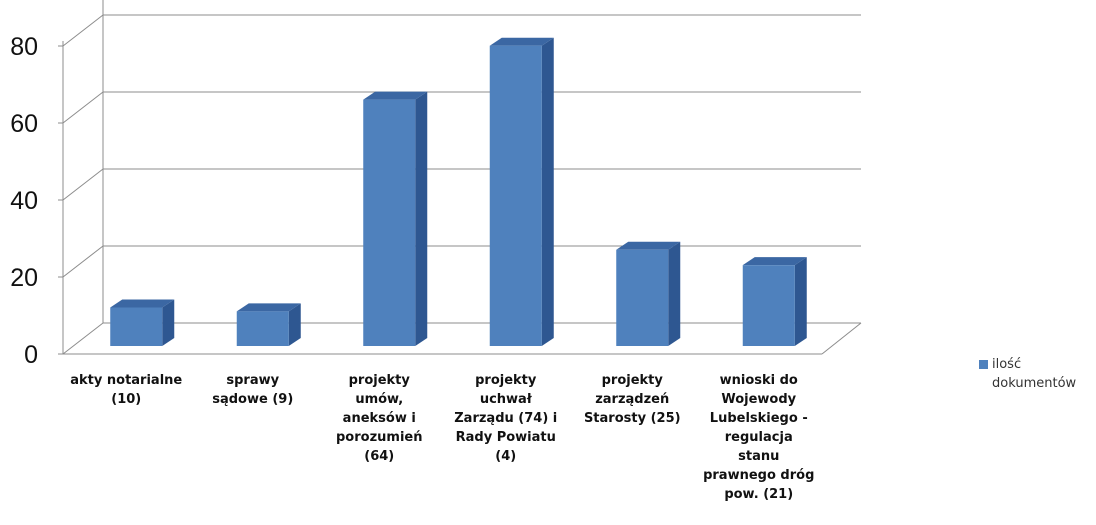 The width and height of the screenshot is (1096, 525). I want to click on floor-right-edge, so click(841, 338).